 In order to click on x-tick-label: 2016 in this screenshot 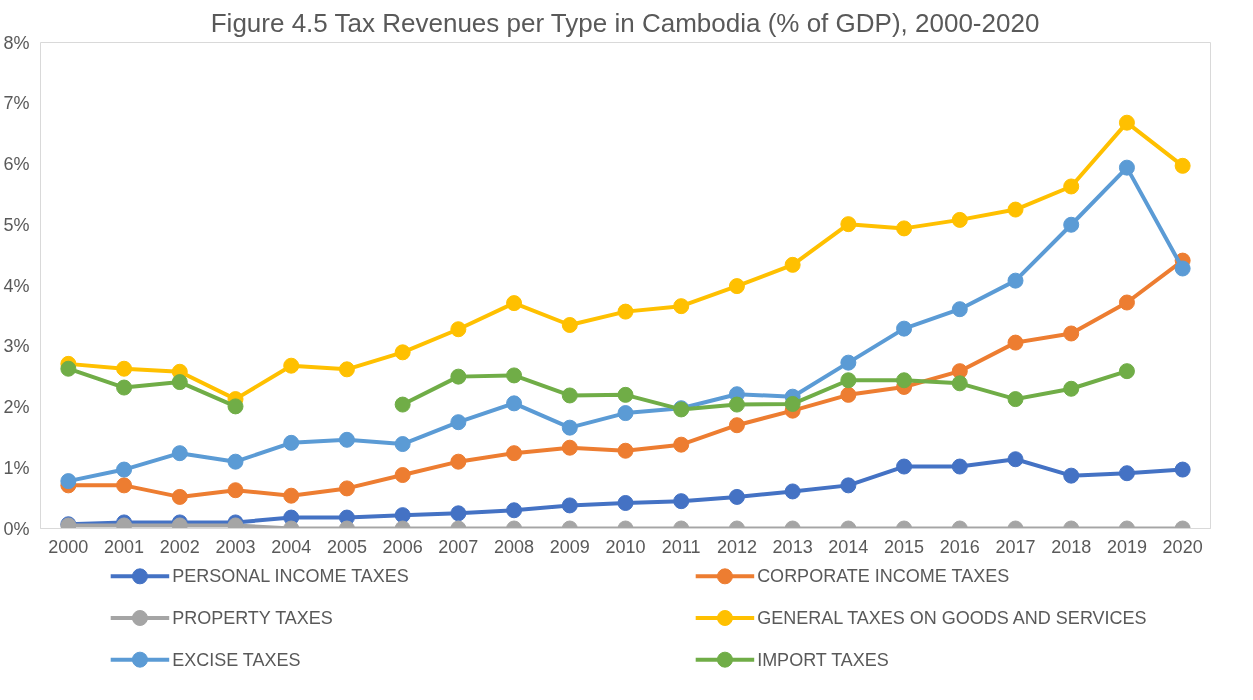, I will do `click(959, 546)`.